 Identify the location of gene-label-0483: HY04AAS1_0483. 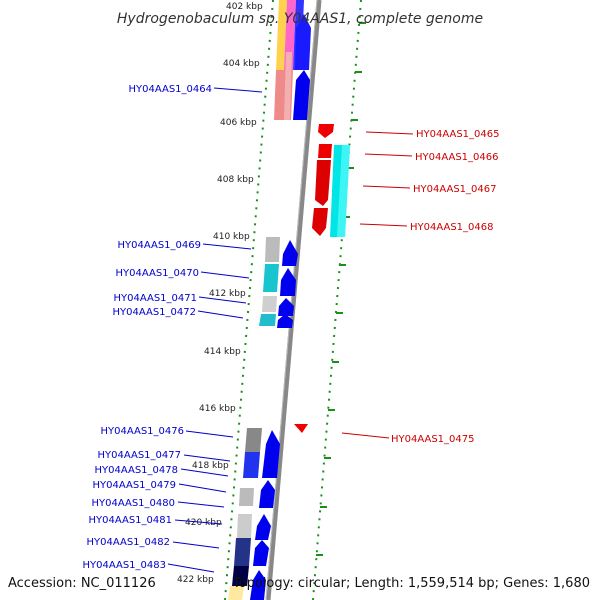
(124, 565).